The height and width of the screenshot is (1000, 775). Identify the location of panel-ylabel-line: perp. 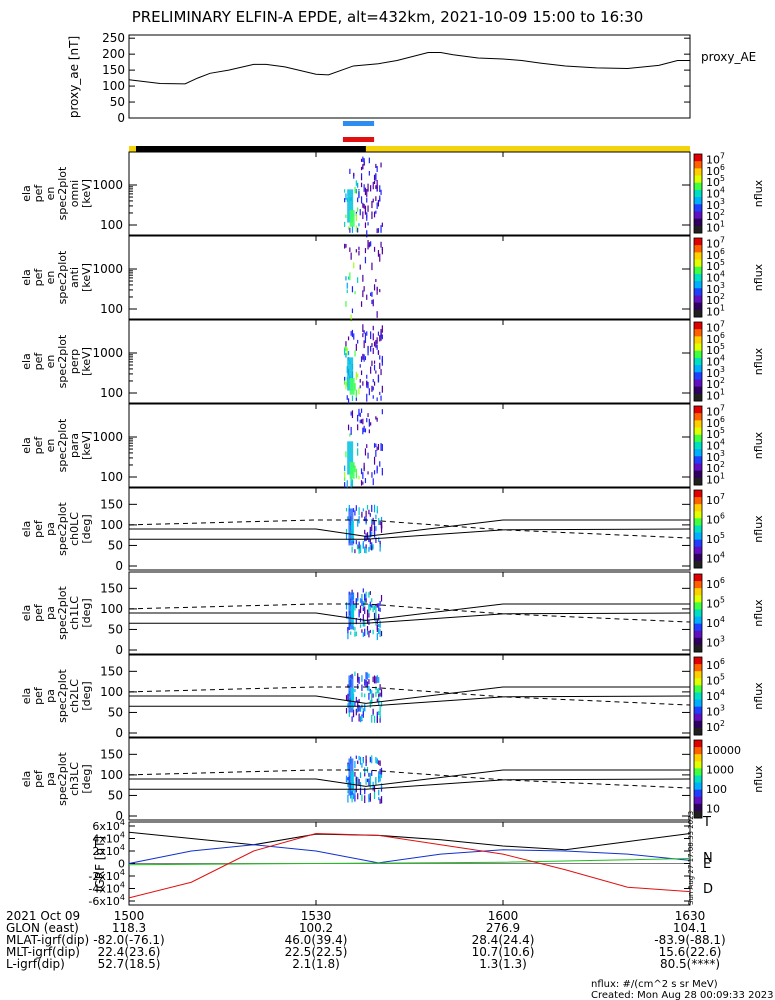
(74, 361).